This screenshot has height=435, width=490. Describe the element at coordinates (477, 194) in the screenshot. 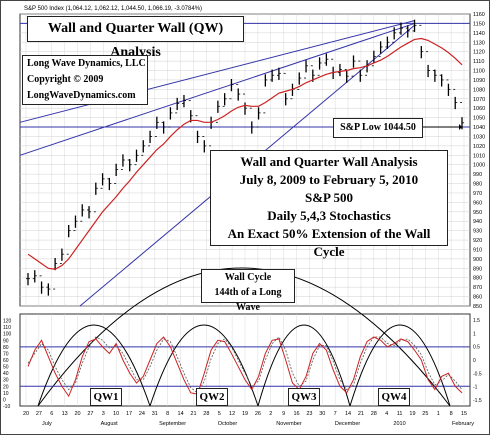

I see `price-tick-label: 970` at that location.